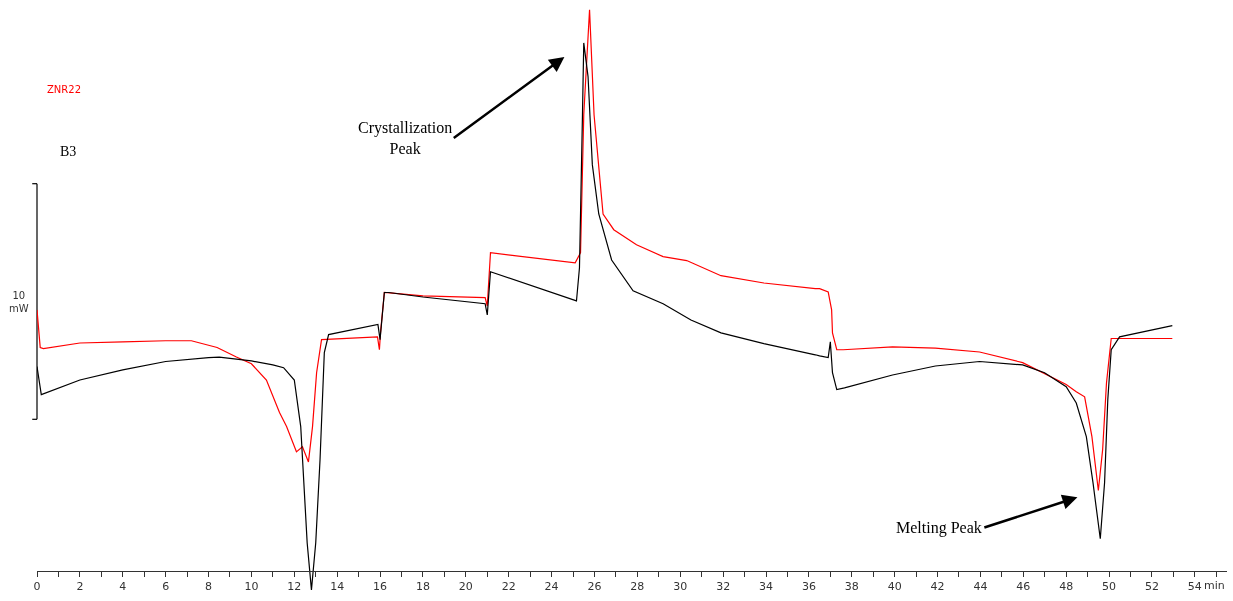  Describe the element at coordinates (422, 586) in the screenshot. I see `x-tick-label: 18` at that location.